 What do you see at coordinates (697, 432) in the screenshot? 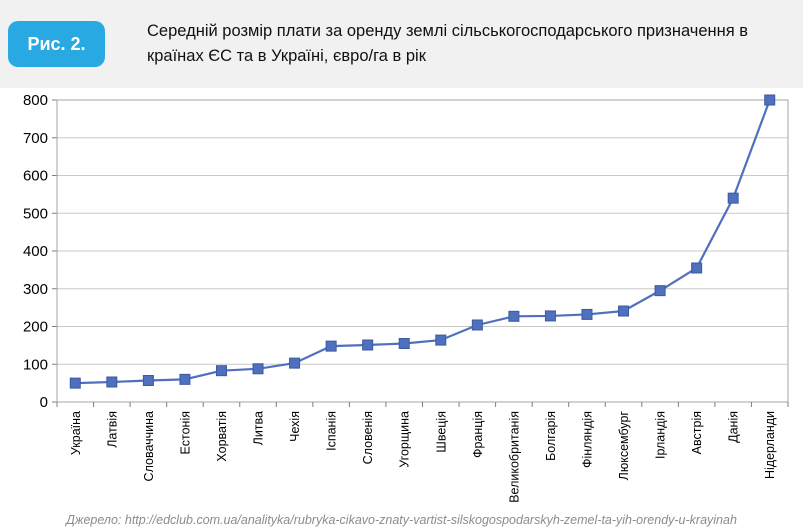
I see `x-tick-label: Австрія` at bounding box center [697, 432].